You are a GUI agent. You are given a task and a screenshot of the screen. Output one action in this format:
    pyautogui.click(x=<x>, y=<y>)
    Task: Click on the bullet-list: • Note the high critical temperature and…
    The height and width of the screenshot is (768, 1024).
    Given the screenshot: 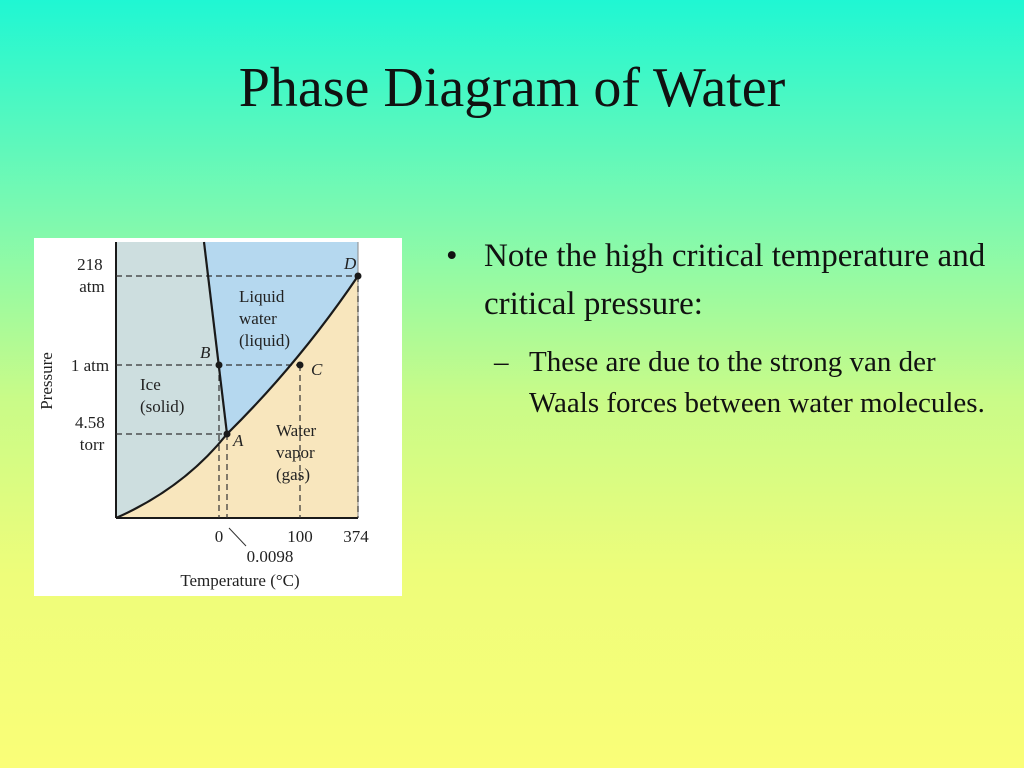 What is the action you would take?
    pyautogui.click(x=726, y=328)
    